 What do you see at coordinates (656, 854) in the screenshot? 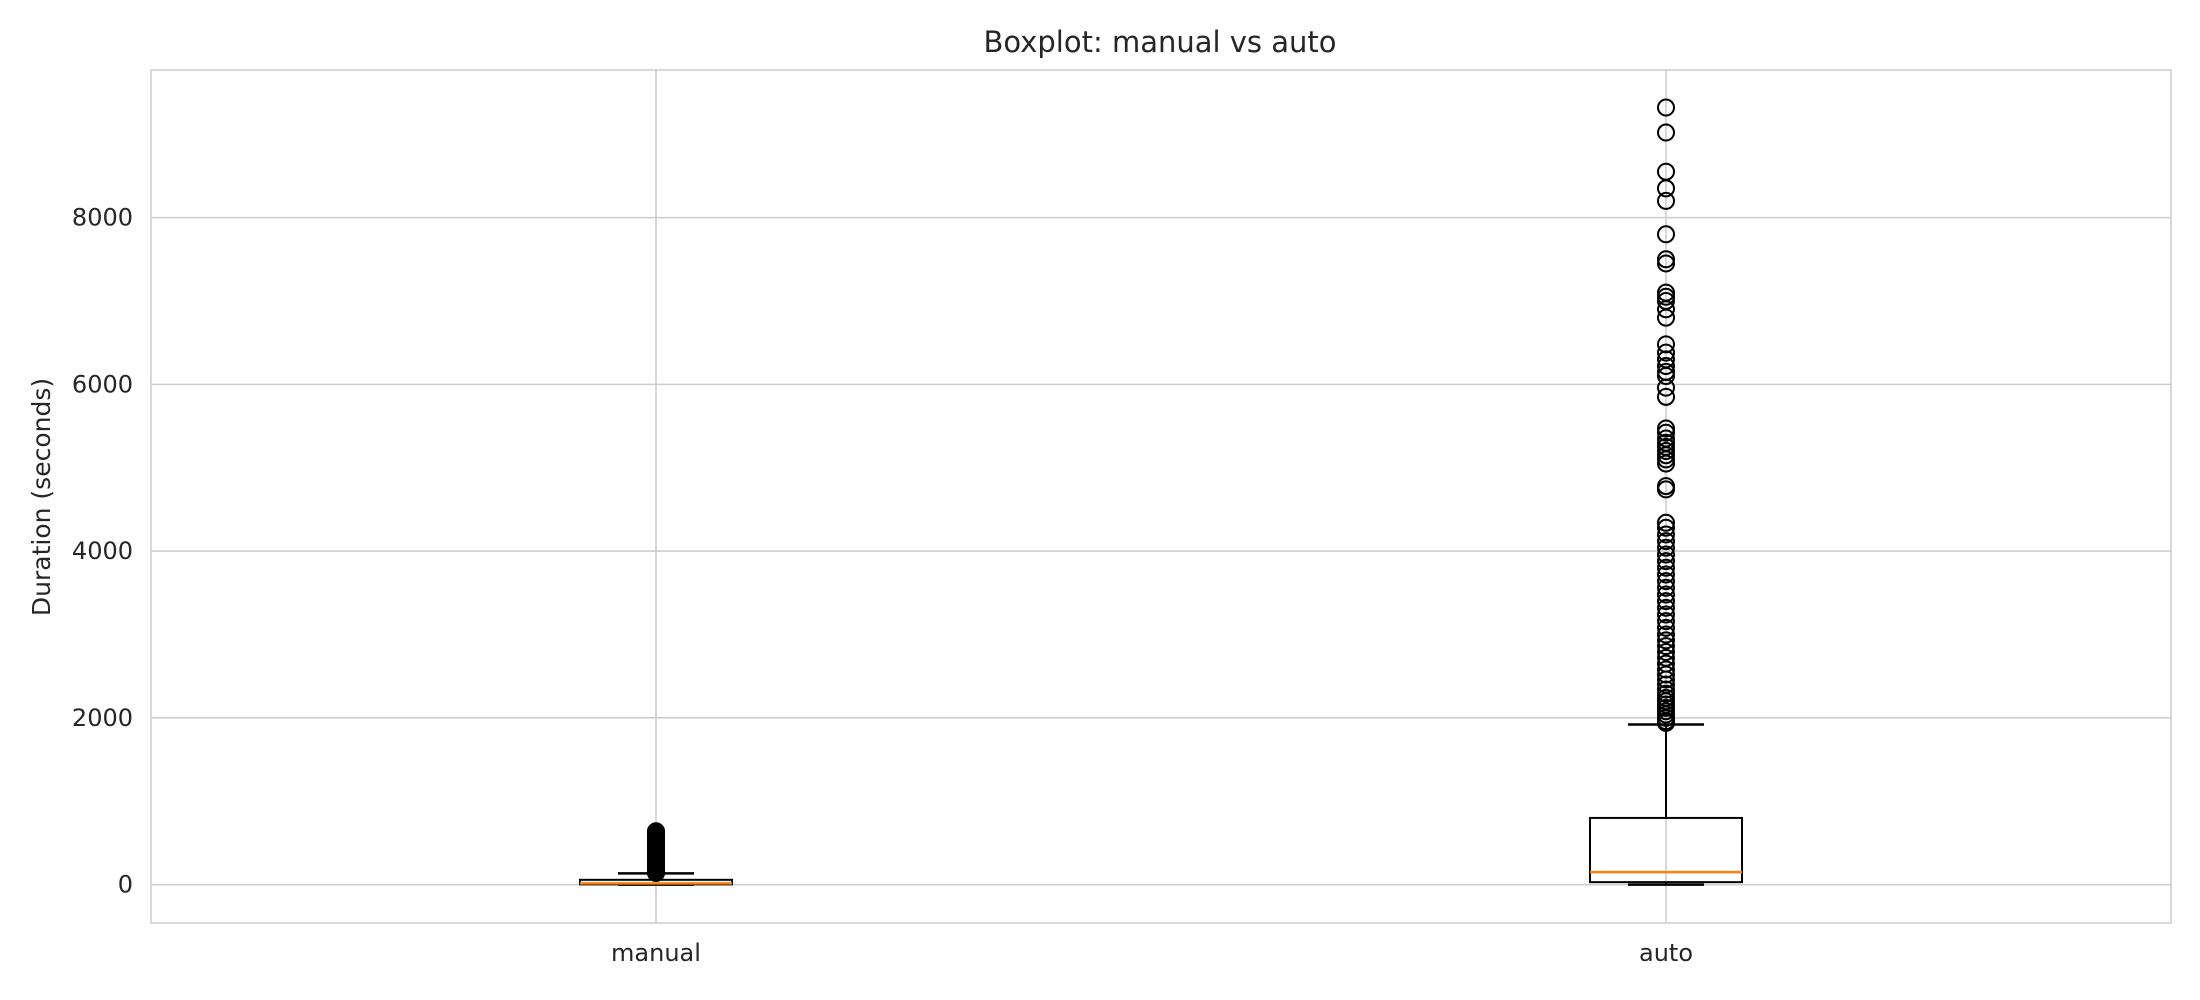
I see `box-manual` at bounding box center [656, 854].